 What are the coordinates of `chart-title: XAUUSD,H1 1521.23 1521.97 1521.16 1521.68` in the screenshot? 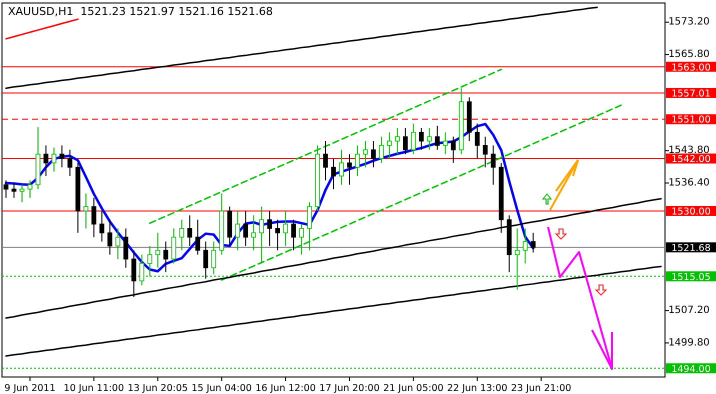 It's located at (140, 11).